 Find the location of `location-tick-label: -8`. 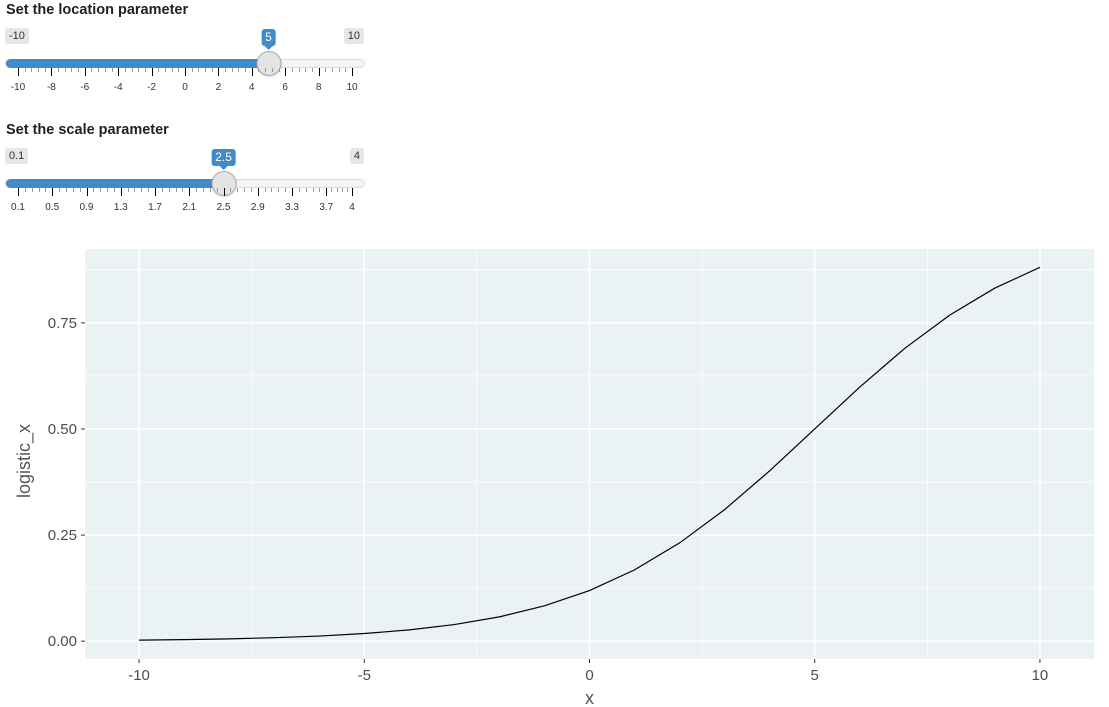

location-tick-label: -8 is located at coordinates (51, 87).